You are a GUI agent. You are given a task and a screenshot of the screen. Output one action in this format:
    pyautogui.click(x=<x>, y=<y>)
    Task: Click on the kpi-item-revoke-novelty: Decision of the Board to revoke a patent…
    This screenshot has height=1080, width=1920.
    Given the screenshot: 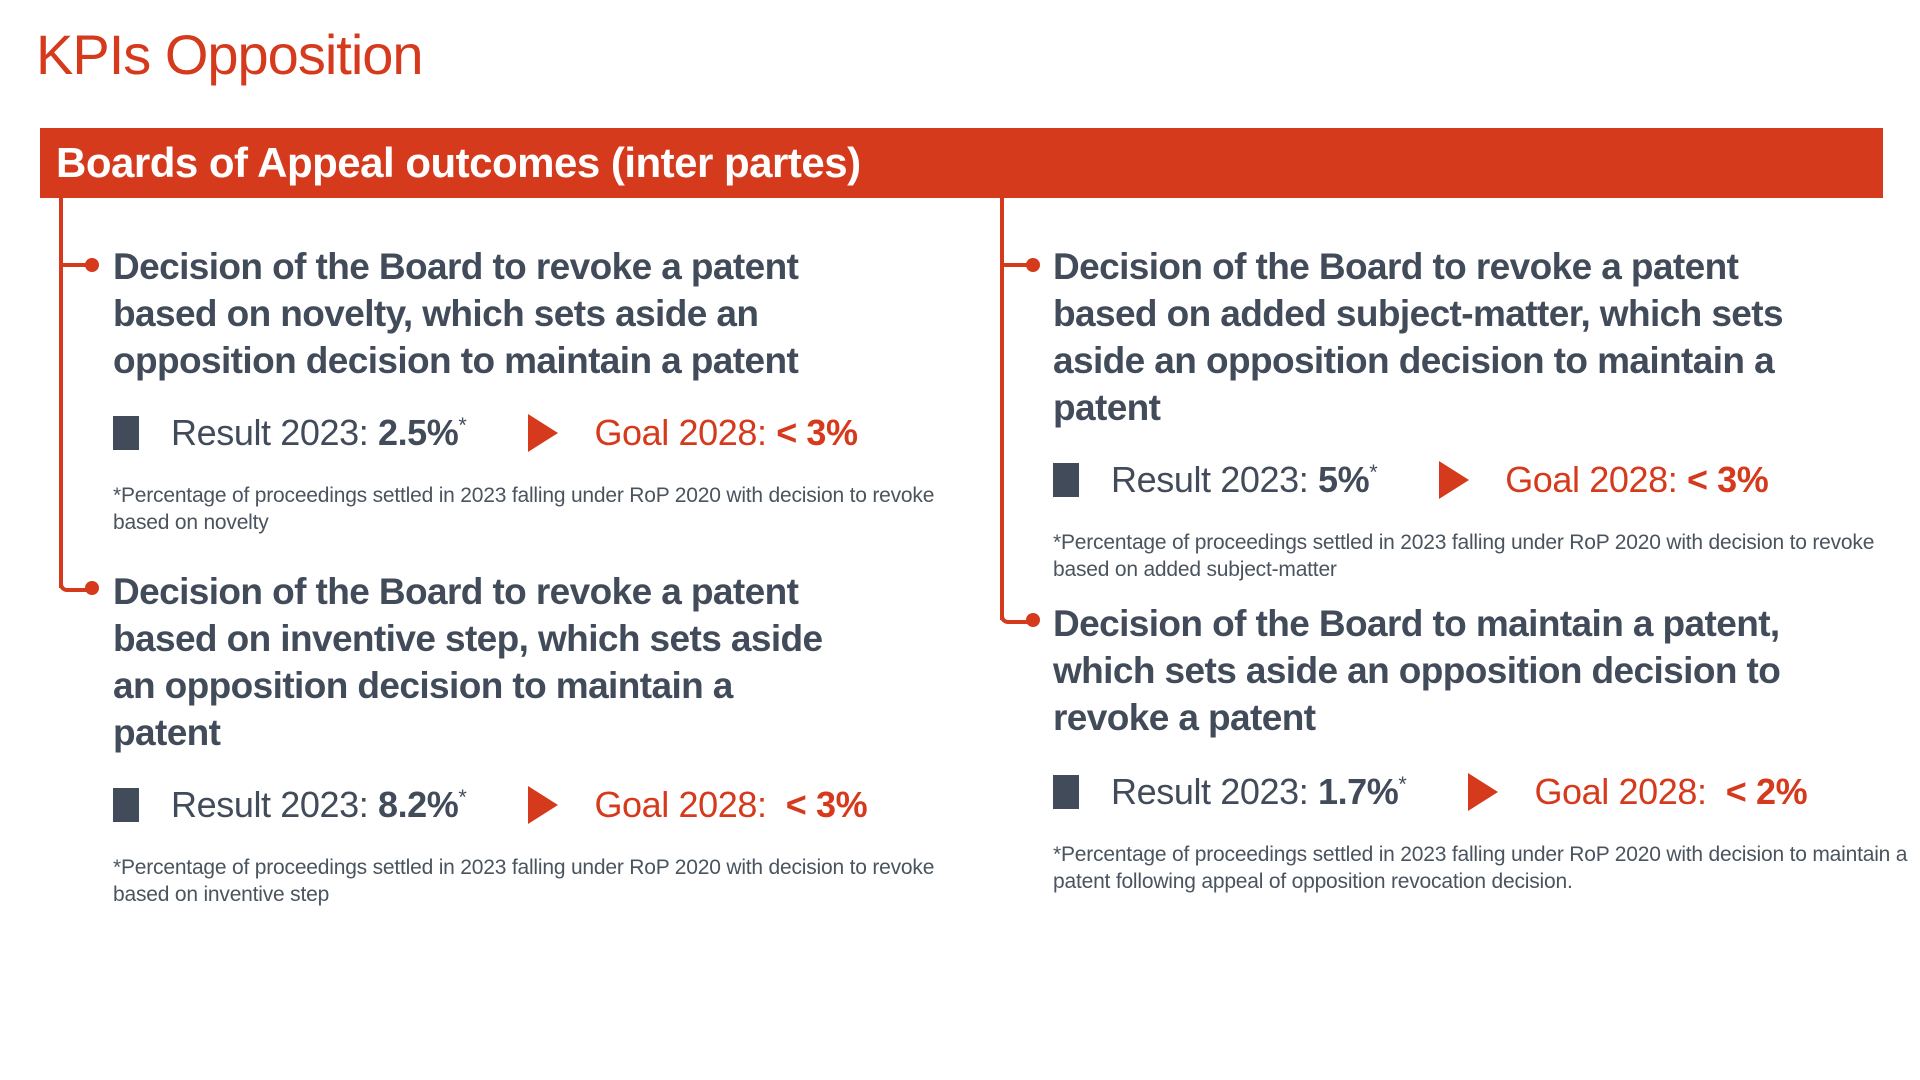 What is the action you would take?
    pyautogui.click(x=548, y=389)
    